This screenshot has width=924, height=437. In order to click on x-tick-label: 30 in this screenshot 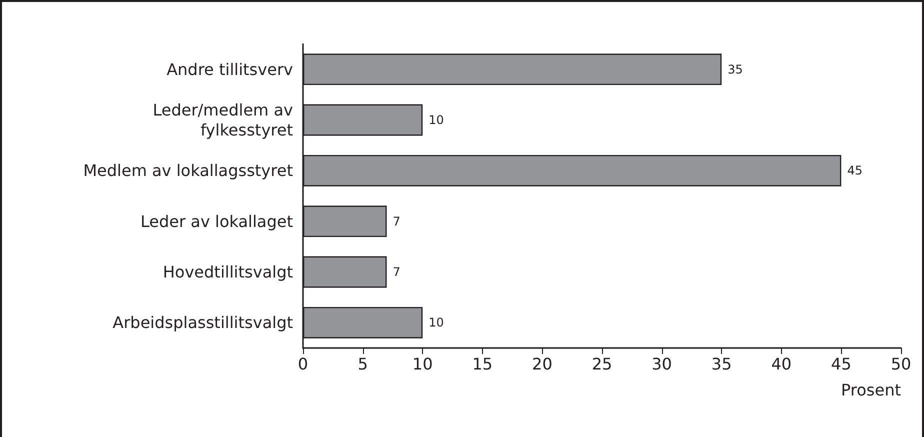, I will do `click(662, 364)`.